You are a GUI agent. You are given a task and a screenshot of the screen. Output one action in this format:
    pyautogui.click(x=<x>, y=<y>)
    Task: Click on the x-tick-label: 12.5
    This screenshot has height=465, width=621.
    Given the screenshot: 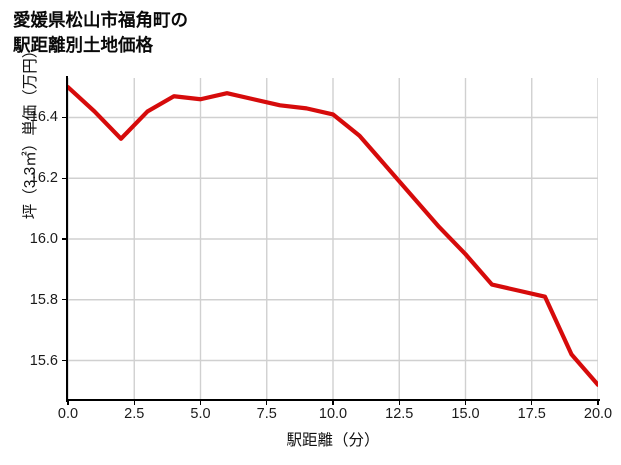 What is the action you would take?
    pyautogui.click(x=399, y=414)
    